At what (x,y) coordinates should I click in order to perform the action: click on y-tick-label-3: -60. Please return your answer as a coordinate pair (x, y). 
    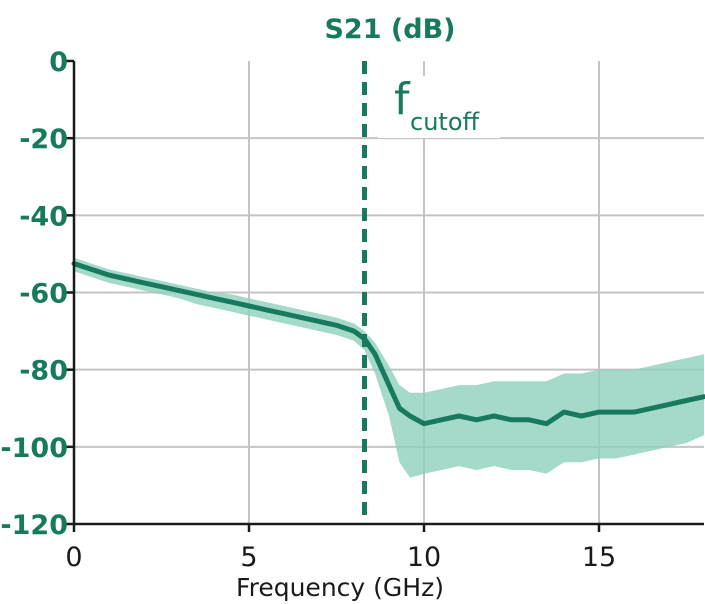
    Looking at the image, I should click on (43, 294).